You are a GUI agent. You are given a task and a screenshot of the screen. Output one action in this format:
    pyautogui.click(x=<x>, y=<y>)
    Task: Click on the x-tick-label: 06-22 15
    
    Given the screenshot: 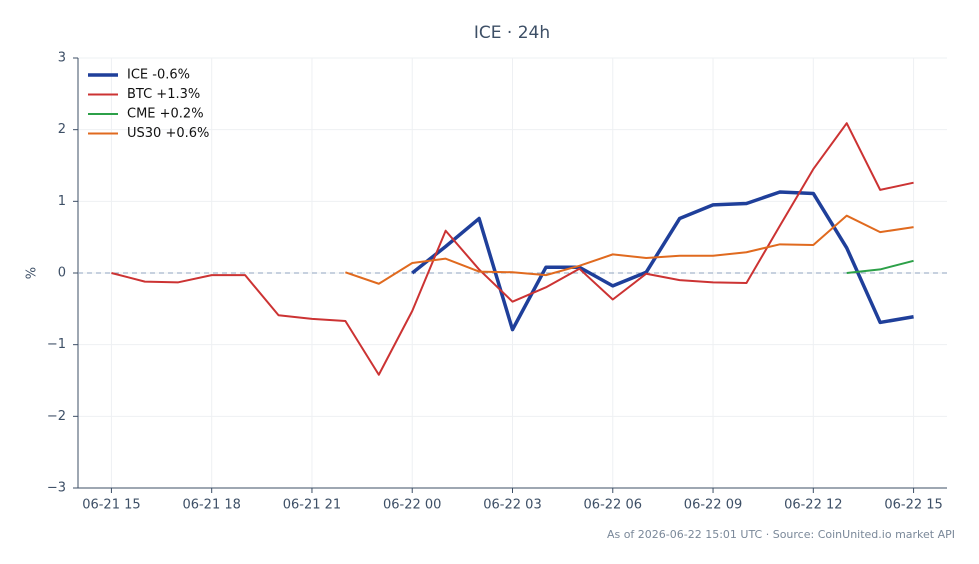 What is the action you would take?
    pyautogui.click(x=913, y=505)
    